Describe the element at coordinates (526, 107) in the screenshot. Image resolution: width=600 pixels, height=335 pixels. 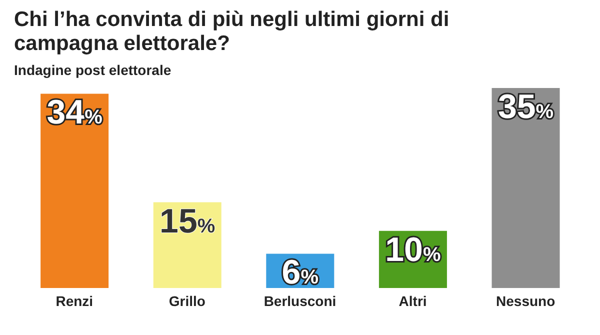
I see `data-label: 35%` at that location.